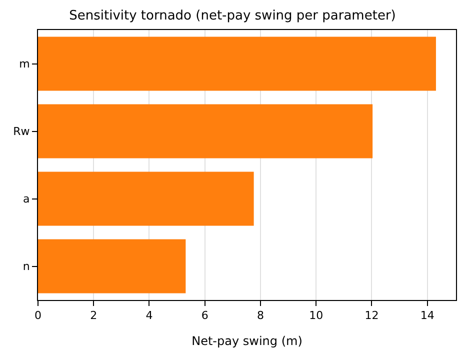 The width and height of the screenshot is (465, 354). I want to click on x-tick-label: 12, so click(371, 315).